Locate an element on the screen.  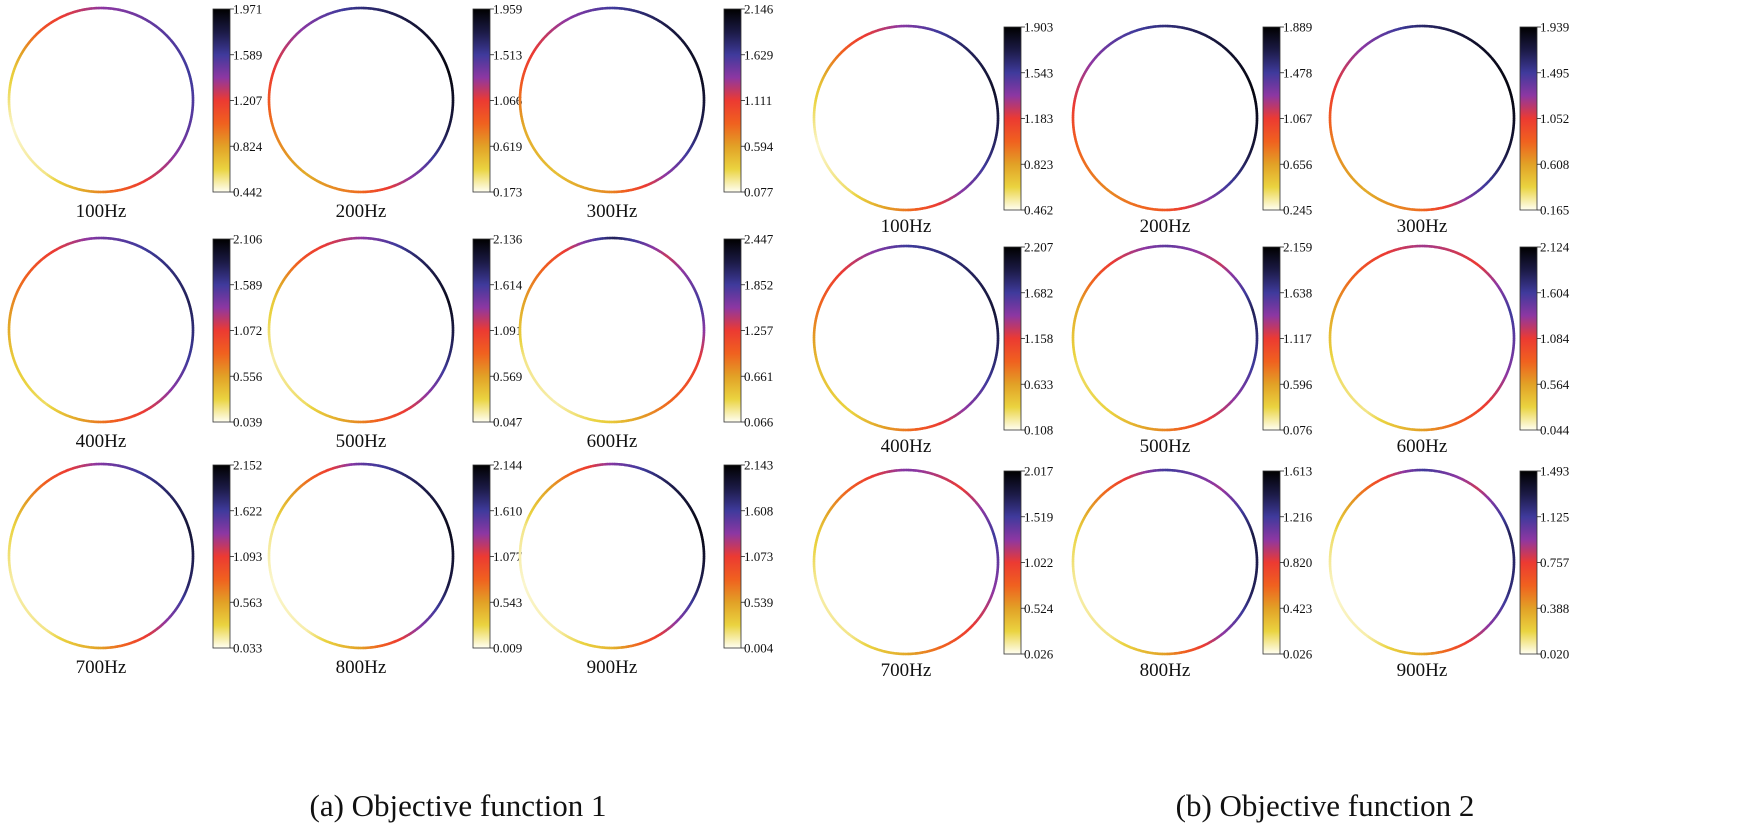
colorbar-tick-label: 0.543 is located at coordinates (507, 602).